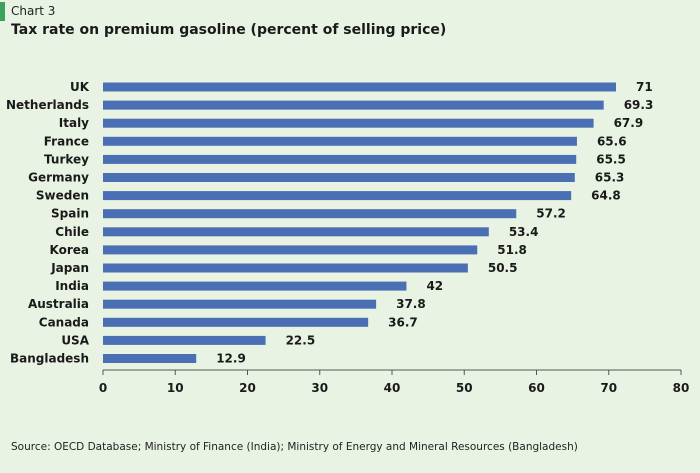 The image size is (700, 473). What do you see at coordinates (296, 232) in the screenshot?
I see `bar-chile` at bounding box center [296, 232].